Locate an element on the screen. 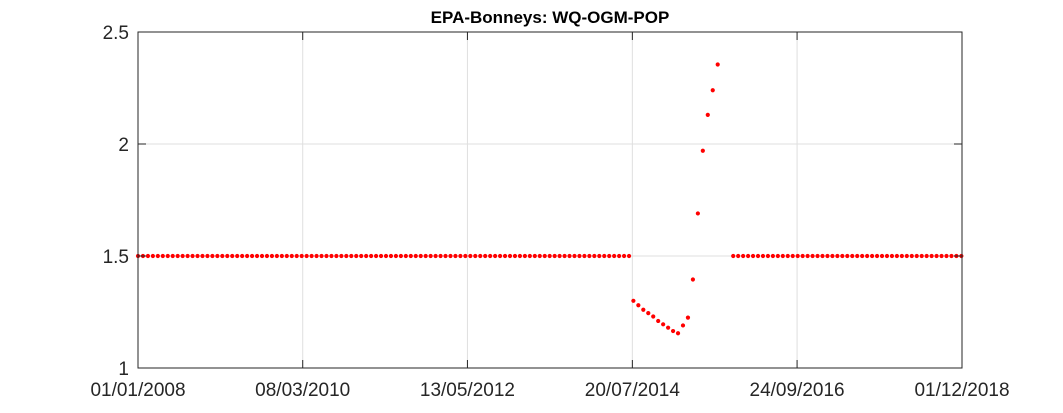 The image size is (1063, 413). x-tick-label: 08/03/2010 is located at coordinates (302, 390).